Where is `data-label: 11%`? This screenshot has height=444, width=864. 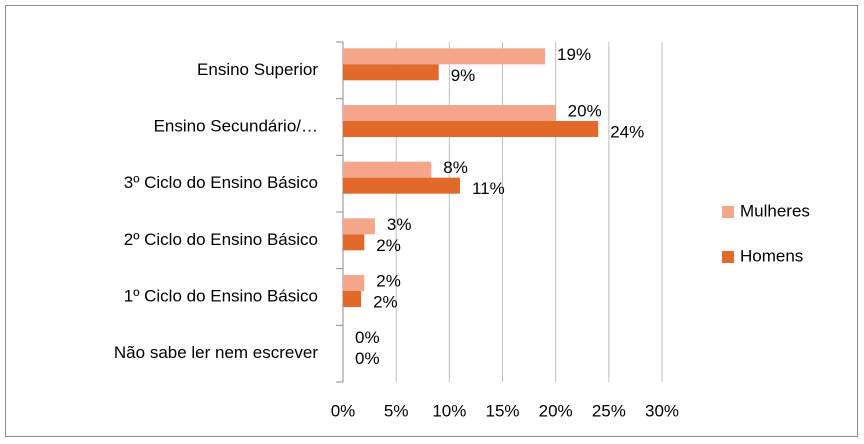
data-label: 11% is located at coordinates (488, 188).